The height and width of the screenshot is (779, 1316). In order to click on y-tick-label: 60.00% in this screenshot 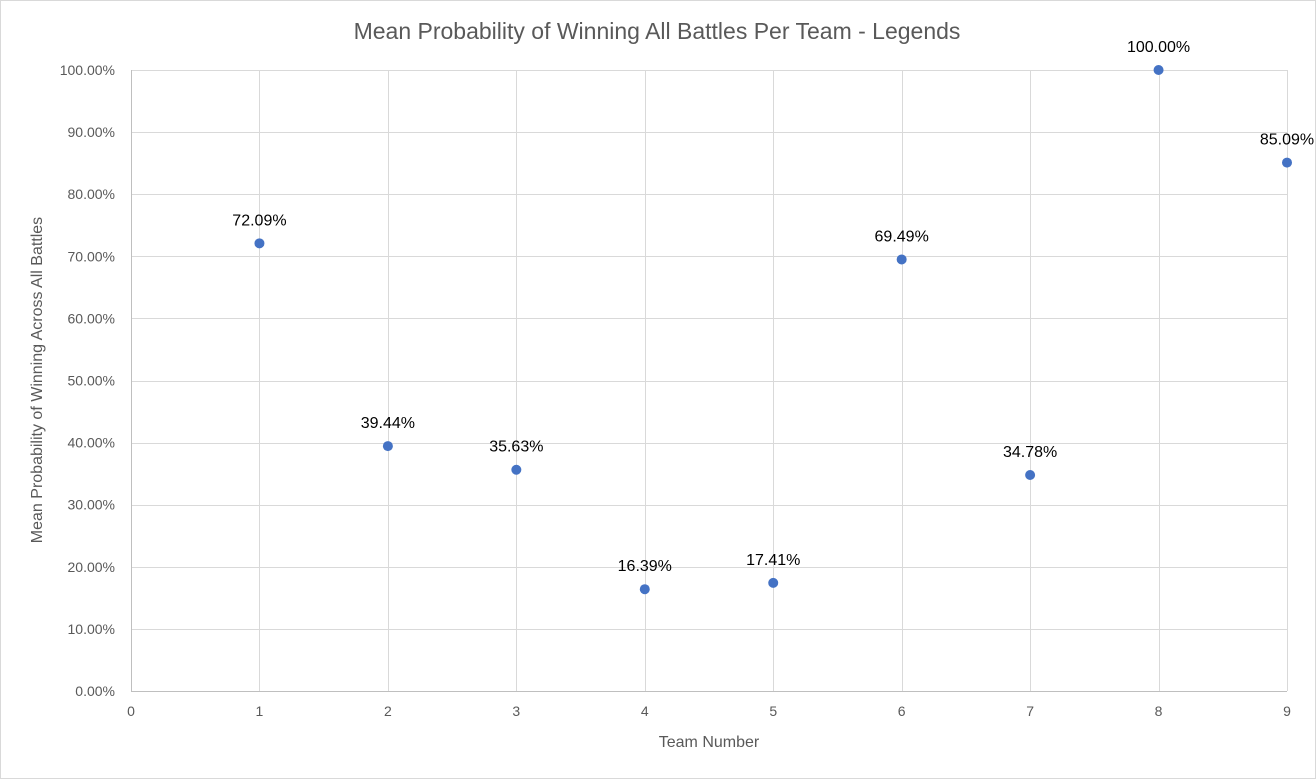, I will do `click(91, 318)`.